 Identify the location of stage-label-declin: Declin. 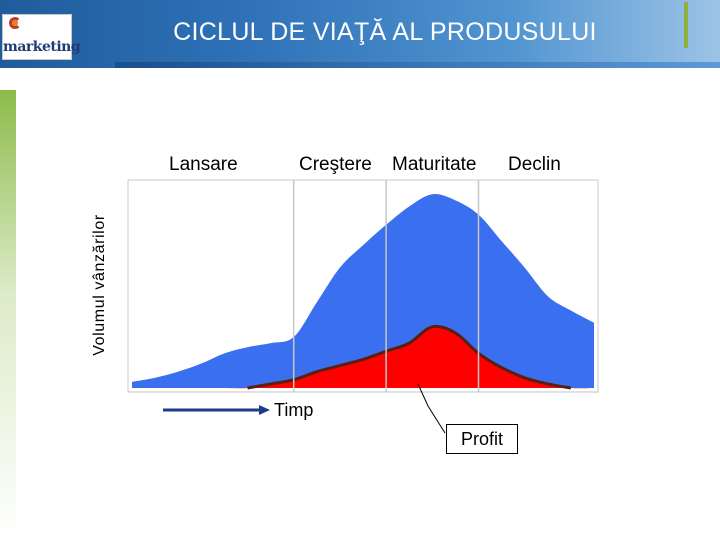
(534, 164).